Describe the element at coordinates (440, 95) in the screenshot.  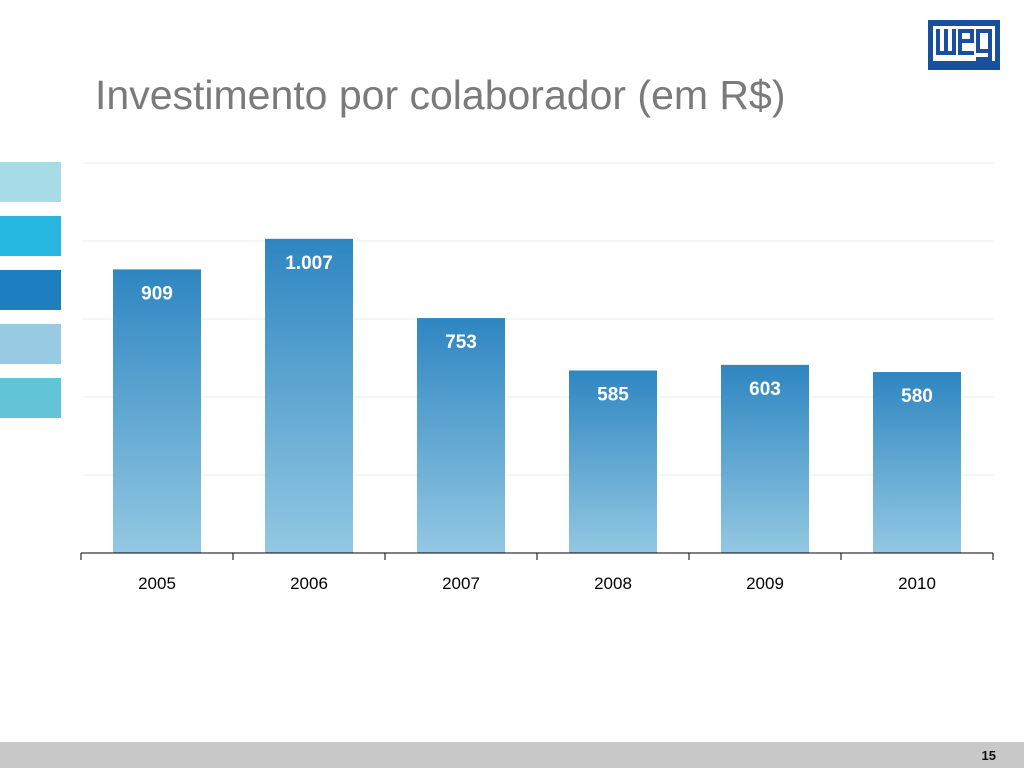
I see `slide-title: Investimento por colaborador (em R$)` at that location.